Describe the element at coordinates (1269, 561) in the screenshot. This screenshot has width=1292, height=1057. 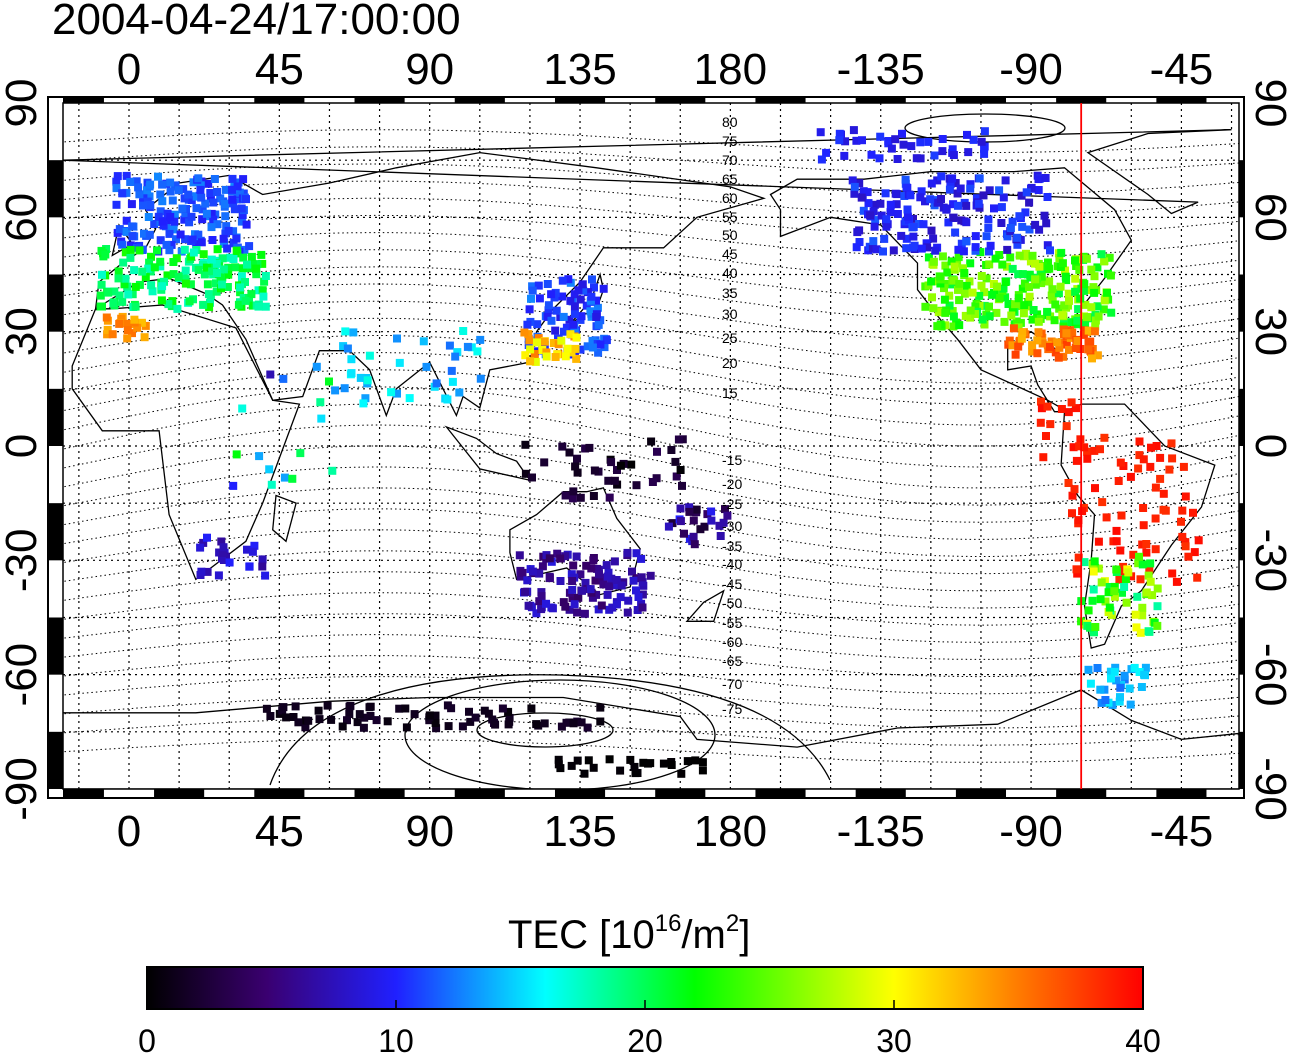
I see `right-lat-tick-label: -30` at that location.